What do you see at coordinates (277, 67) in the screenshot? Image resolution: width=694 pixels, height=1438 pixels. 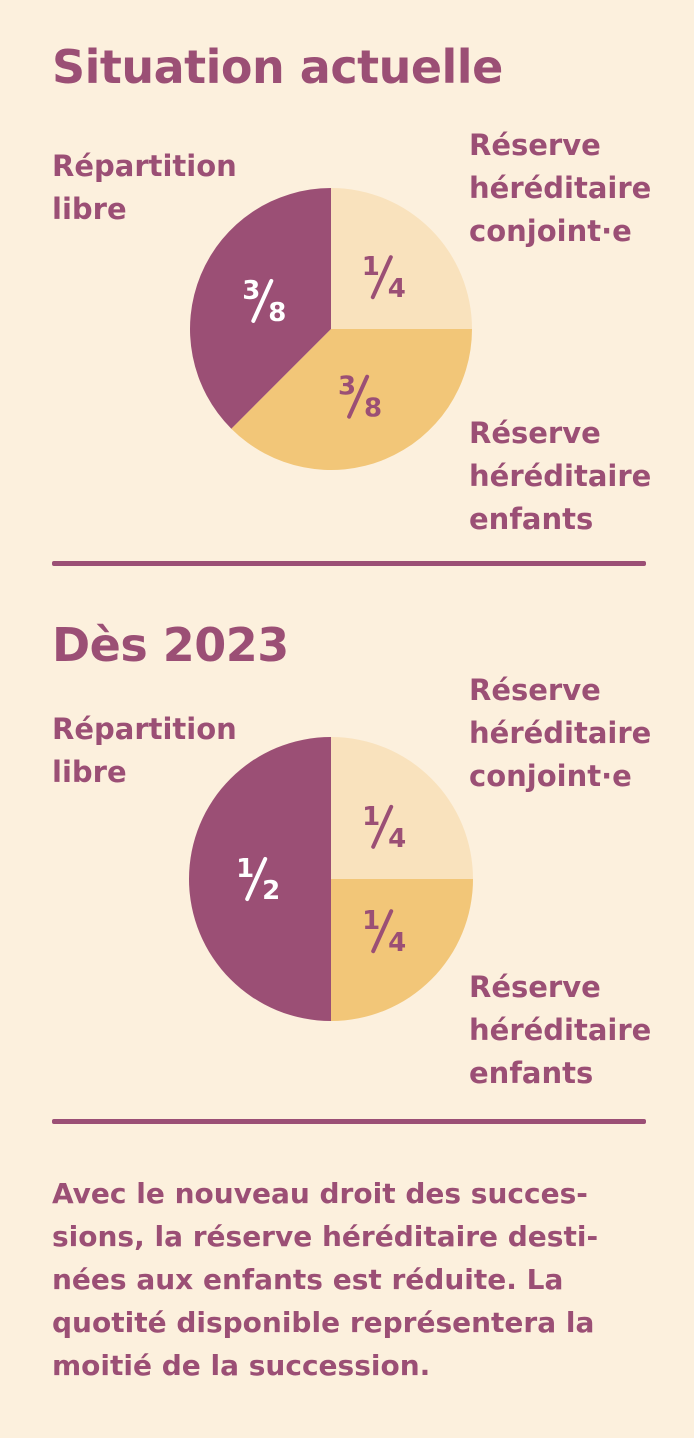 I see `section-title-situation-actuelle: Situation actuelle` at bounding box center [277, 67].